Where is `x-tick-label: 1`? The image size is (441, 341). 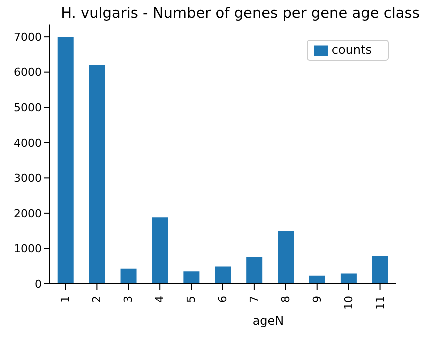 x-tick-label: 1 is located at coordinates (65, 299).